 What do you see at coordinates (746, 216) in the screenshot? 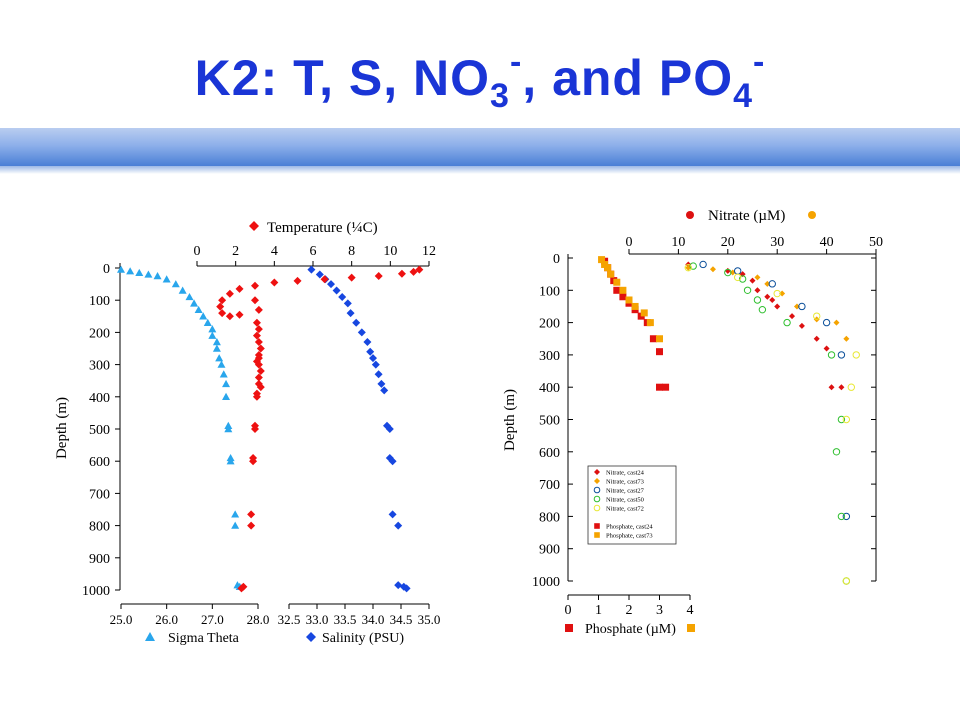
I see `nitrate-axis-label: Nitrate (µM)` at bounding box center [746, 216].